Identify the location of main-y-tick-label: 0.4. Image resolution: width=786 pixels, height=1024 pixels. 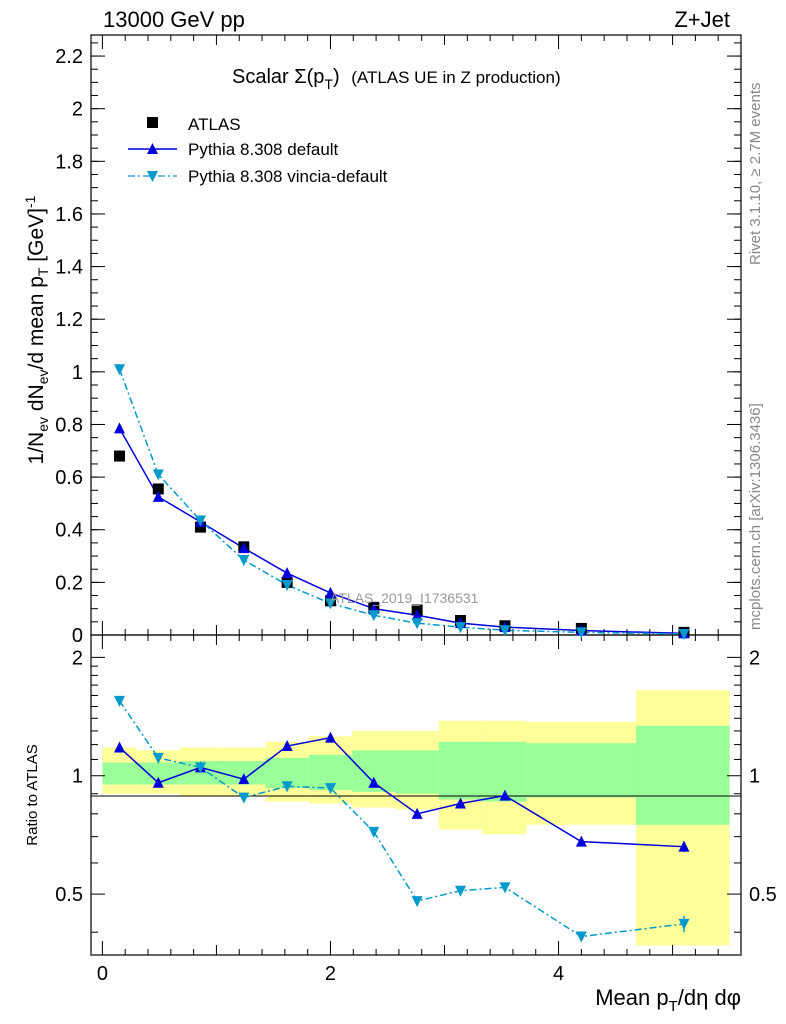
(69, 531).